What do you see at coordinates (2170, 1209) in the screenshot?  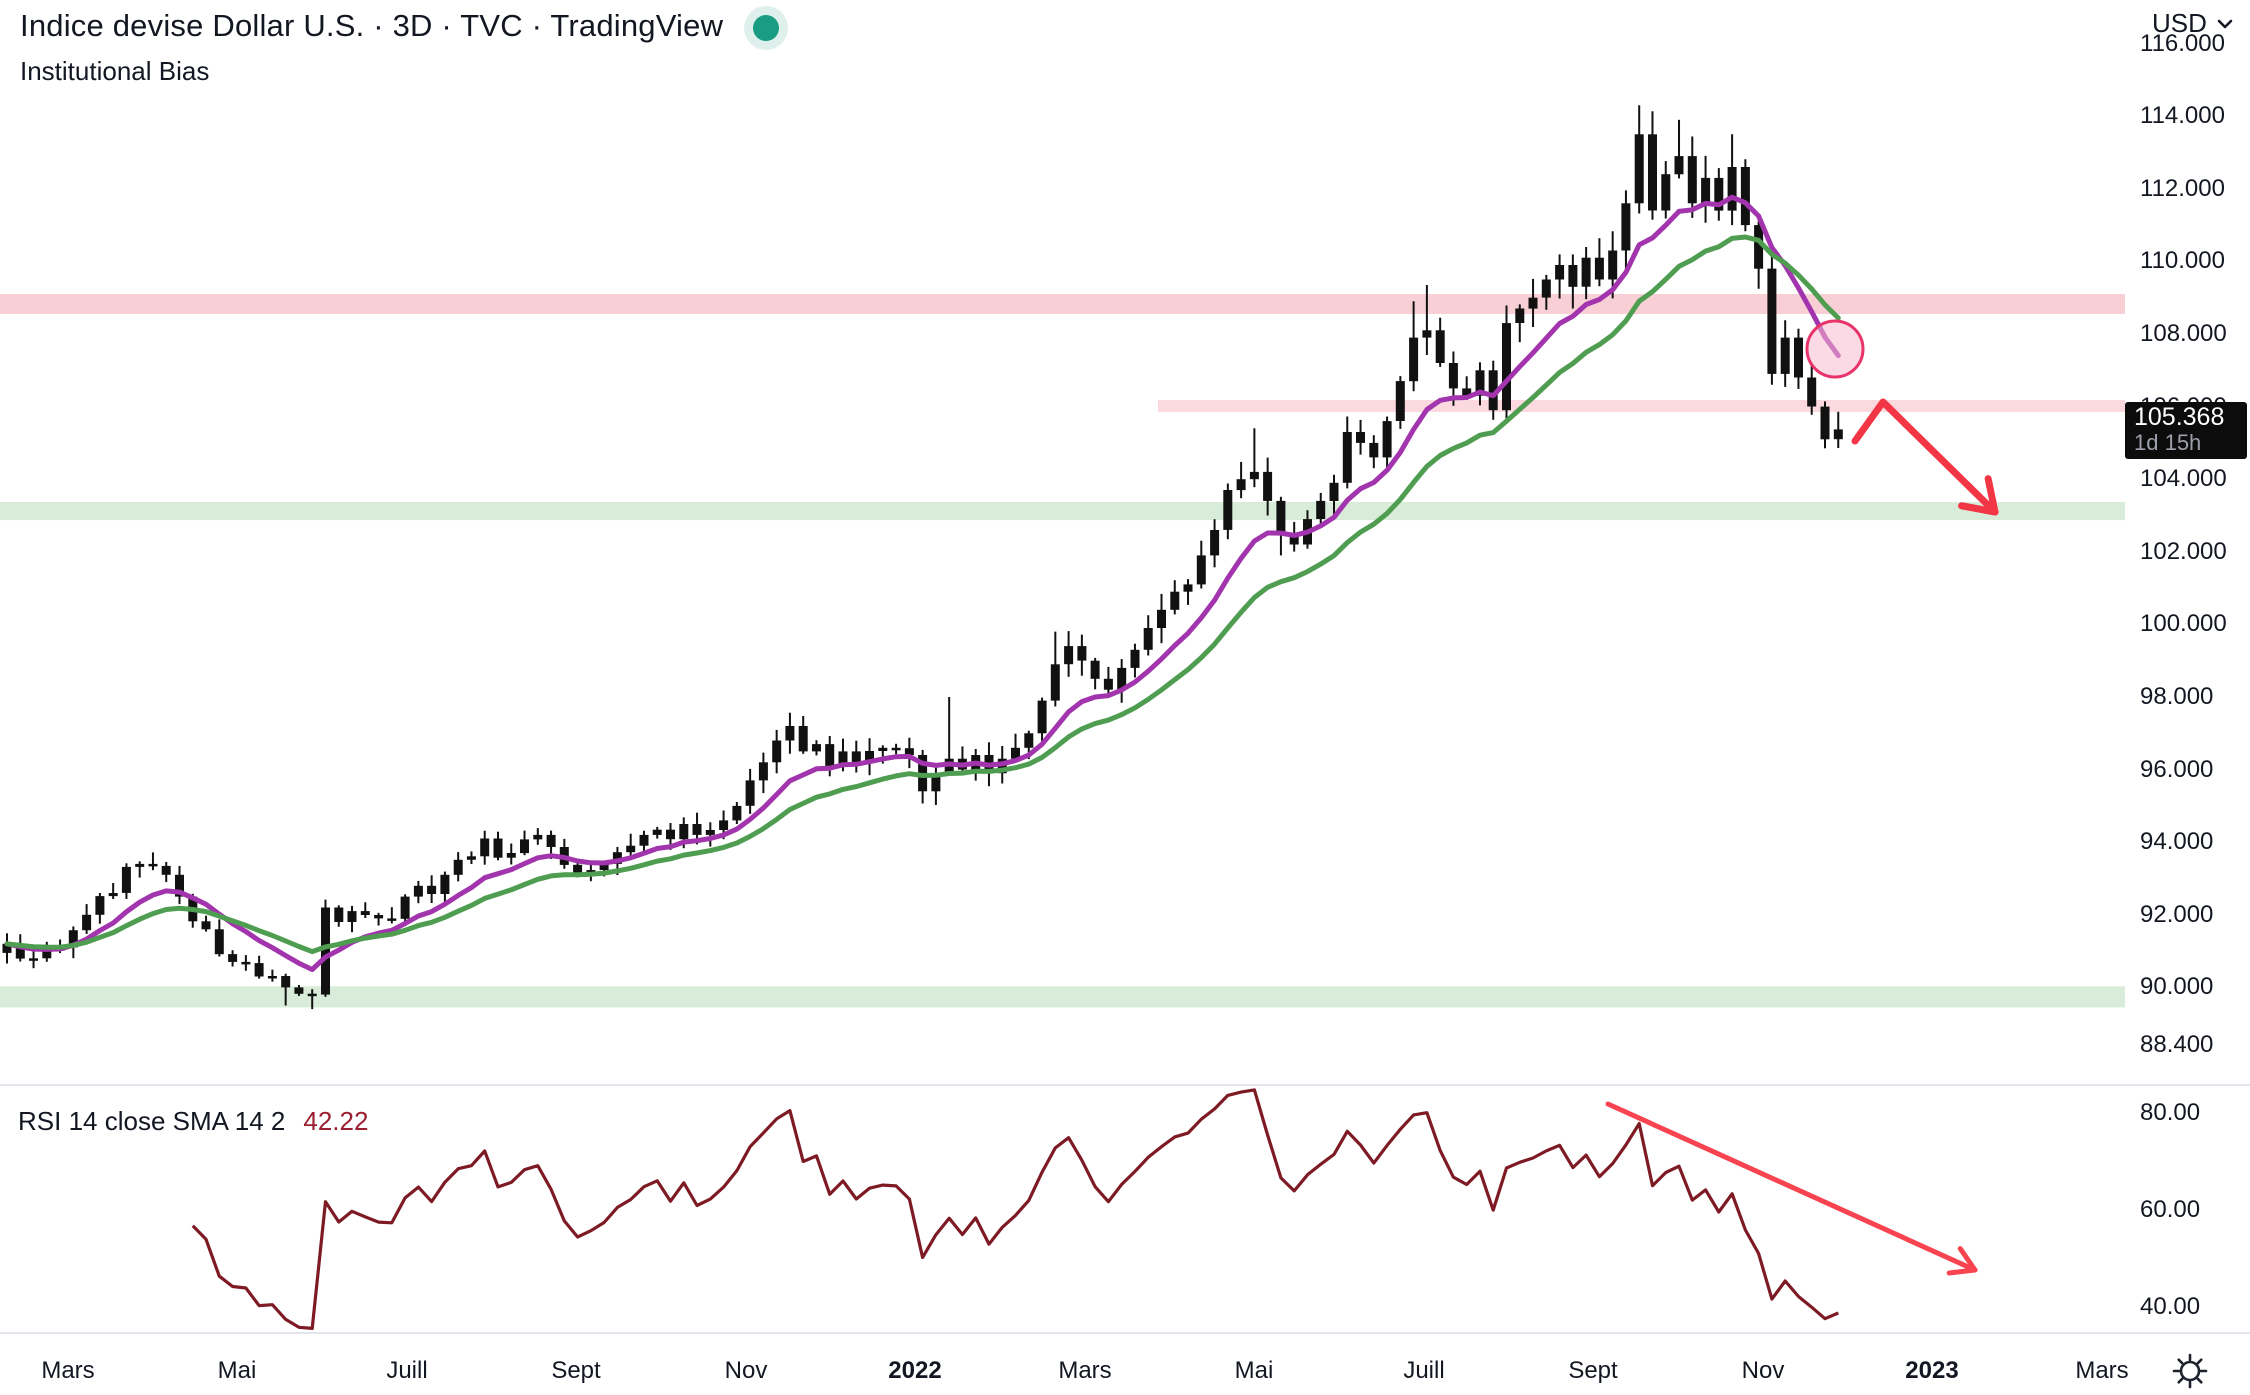 I see `rsi-tick-label: 60.00` at bounding box center [2170, 1209].